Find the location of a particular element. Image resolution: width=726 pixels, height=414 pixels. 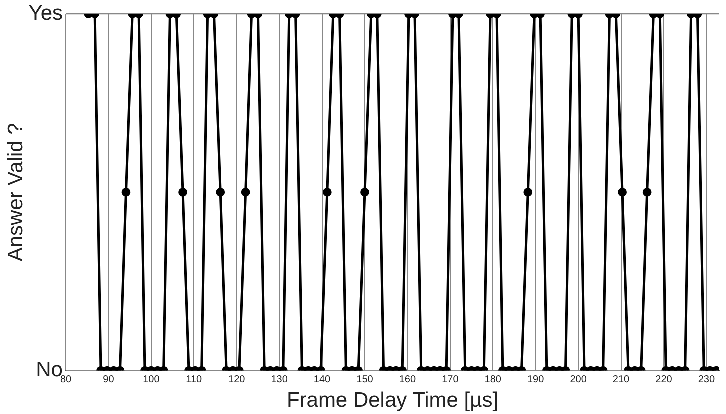

x-tick-label: 230 is located at coordinates (707, 380).